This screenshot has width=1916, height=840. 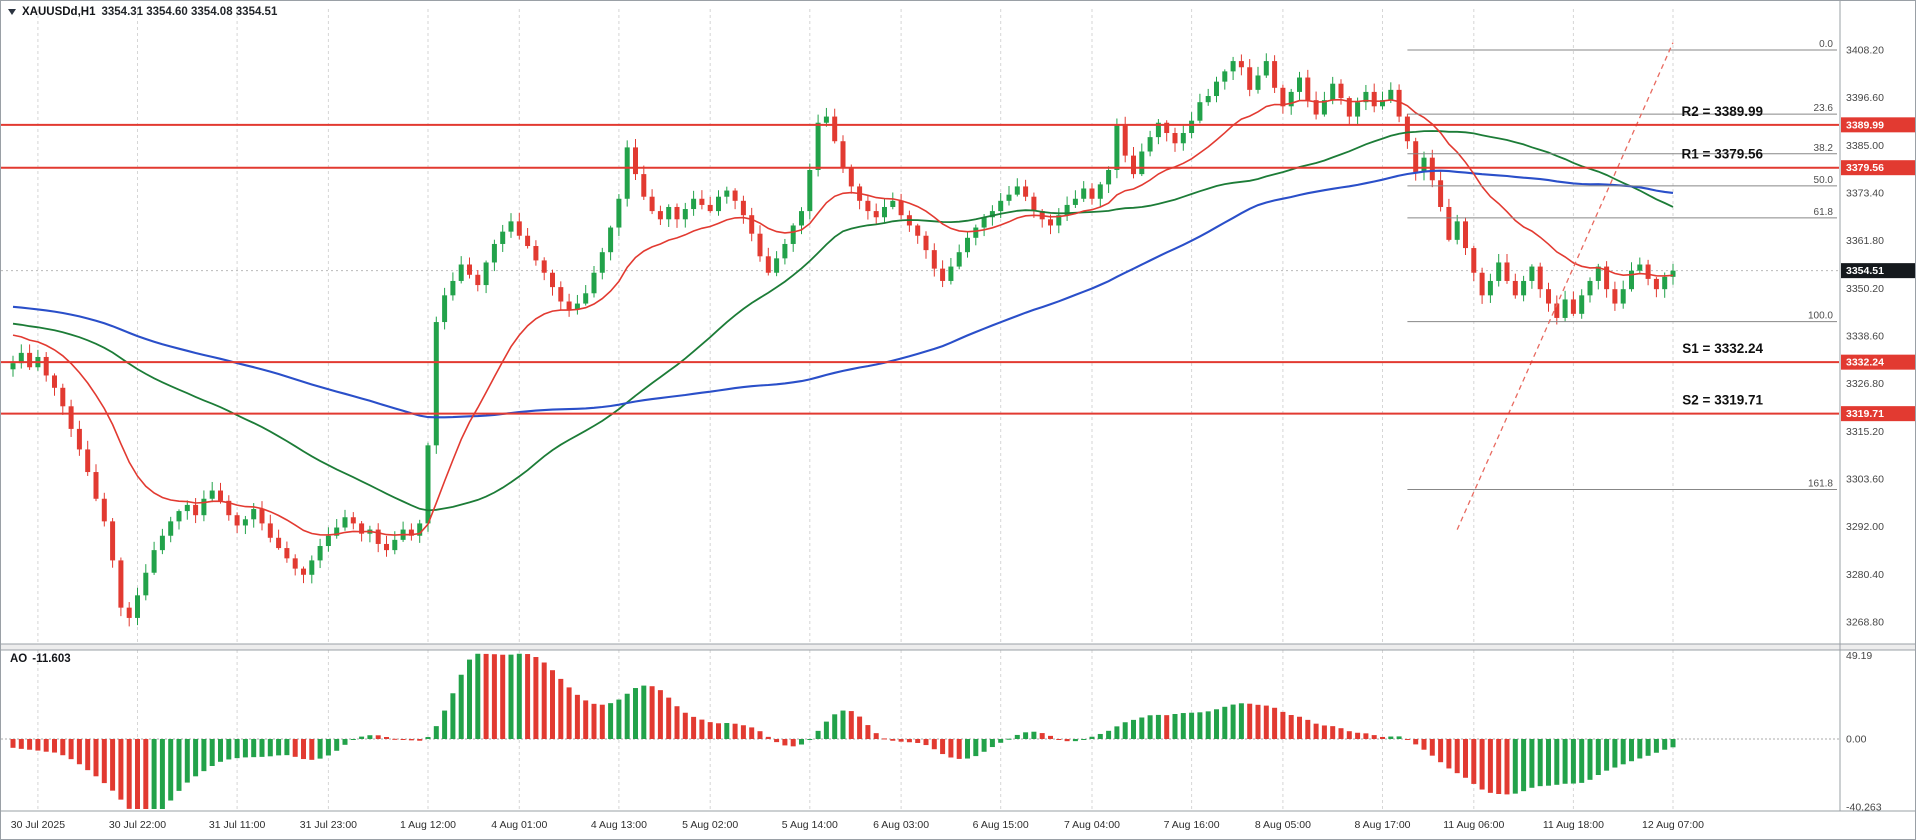 I want to click on time-label: 31 Jul 11:00, so click(x=237, y=825).